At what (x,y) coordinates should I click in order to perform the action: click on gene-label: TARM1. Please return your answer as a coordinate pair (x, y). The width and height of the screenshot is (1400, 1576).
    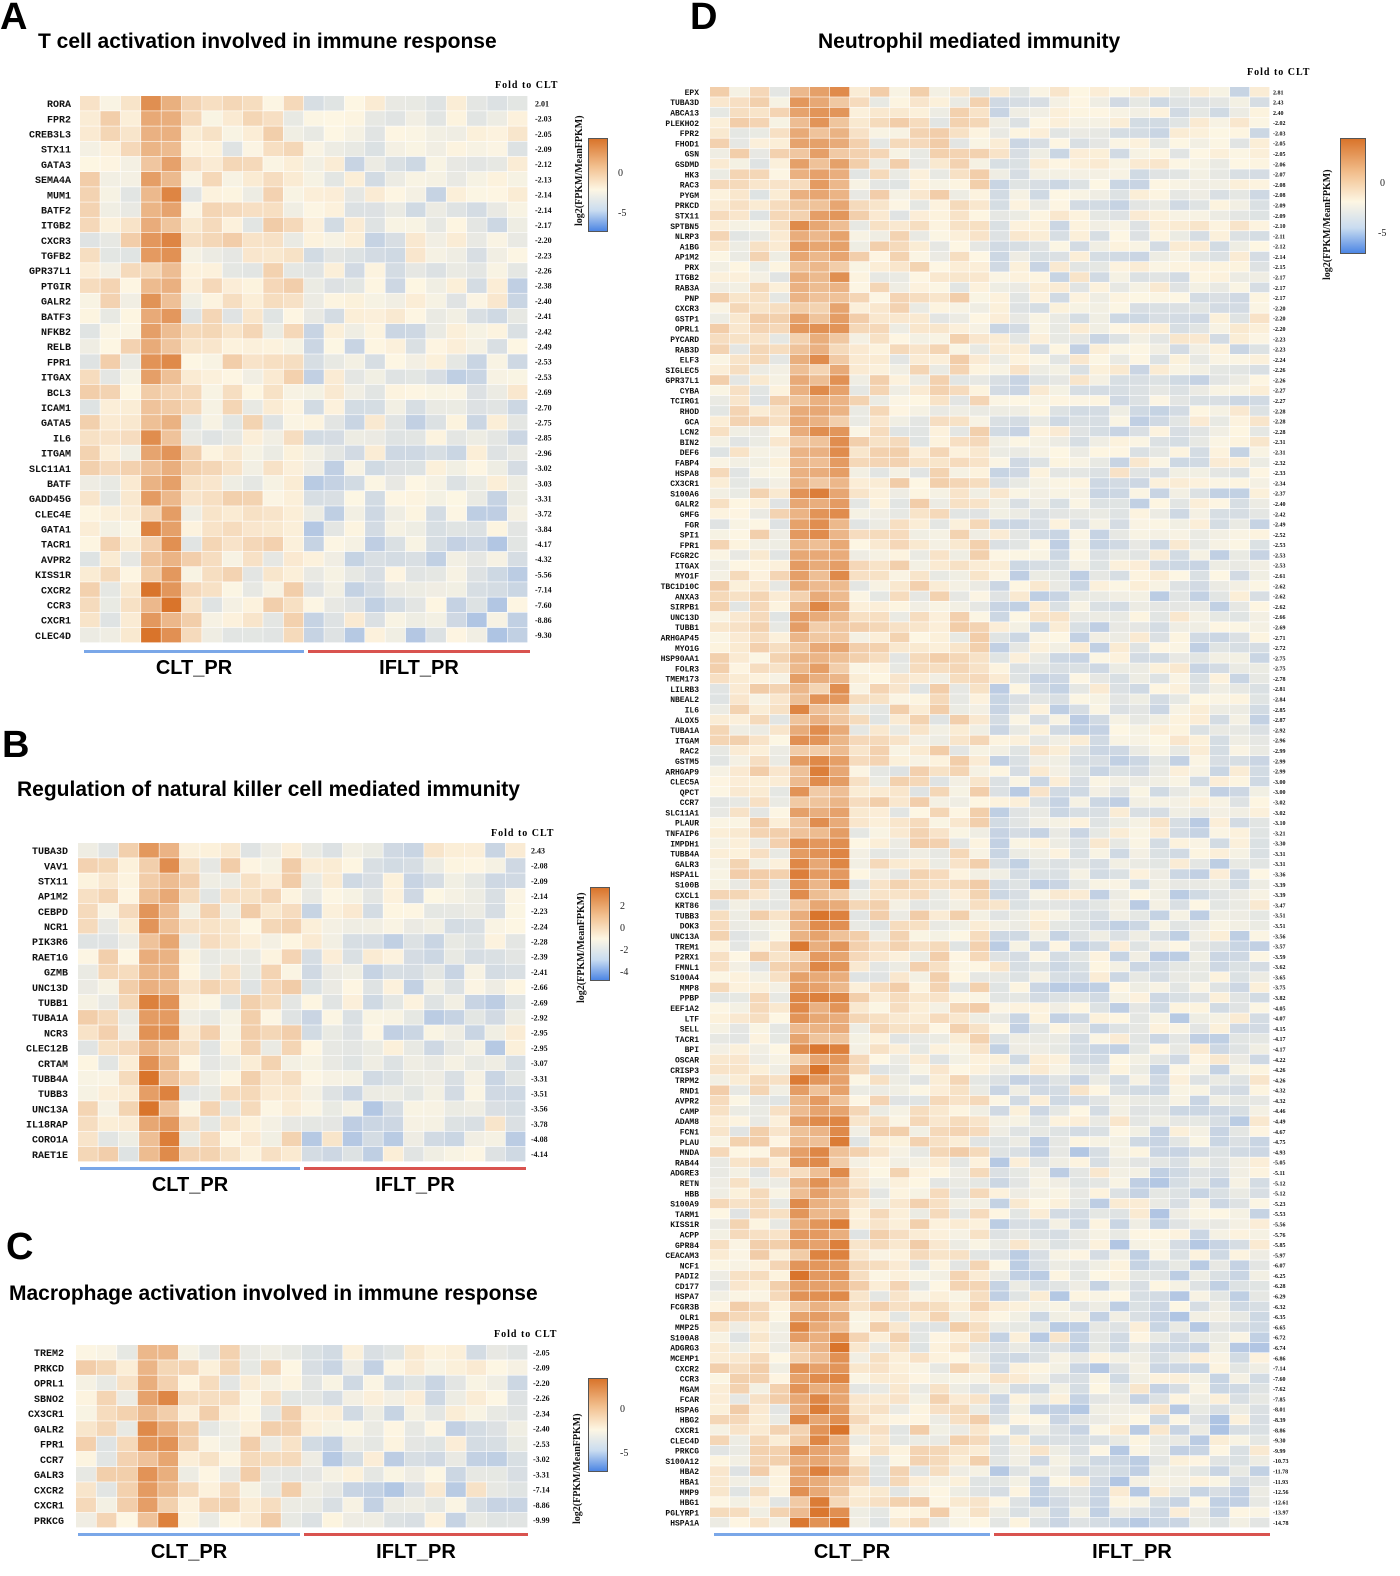
    Looking at the image, I should click on (687, 1215).